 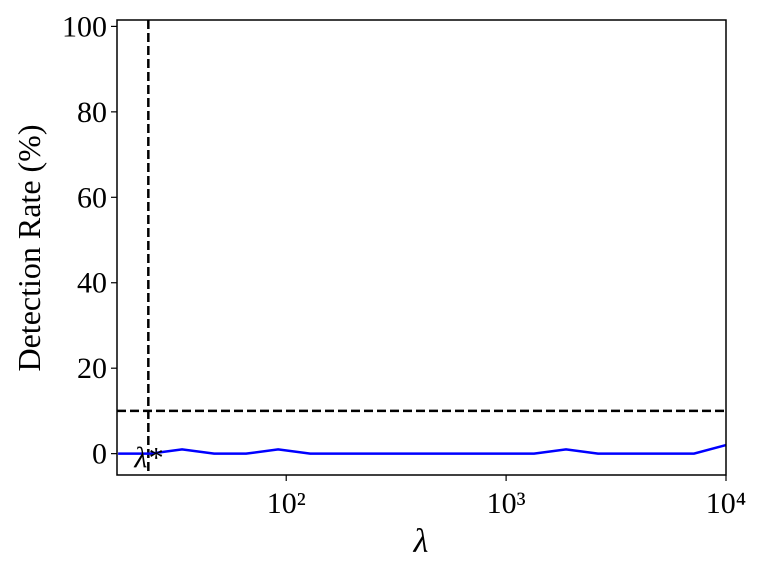 I want to click on y-tick-label: 20, so click(x=92, y=368).